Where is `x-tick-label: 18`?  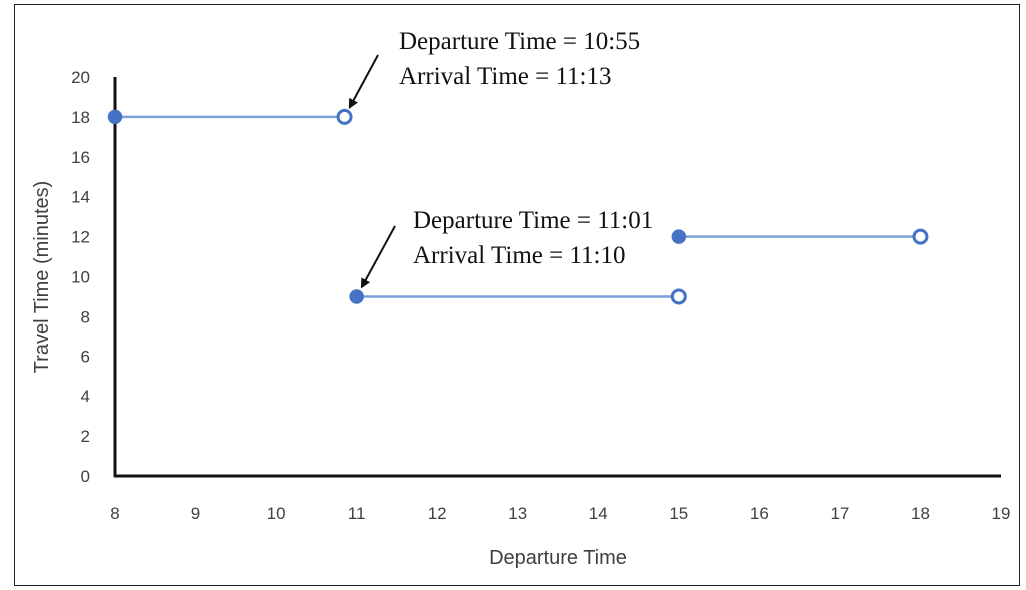 x-tick-label: 18 is located at coordinates (920, 513).